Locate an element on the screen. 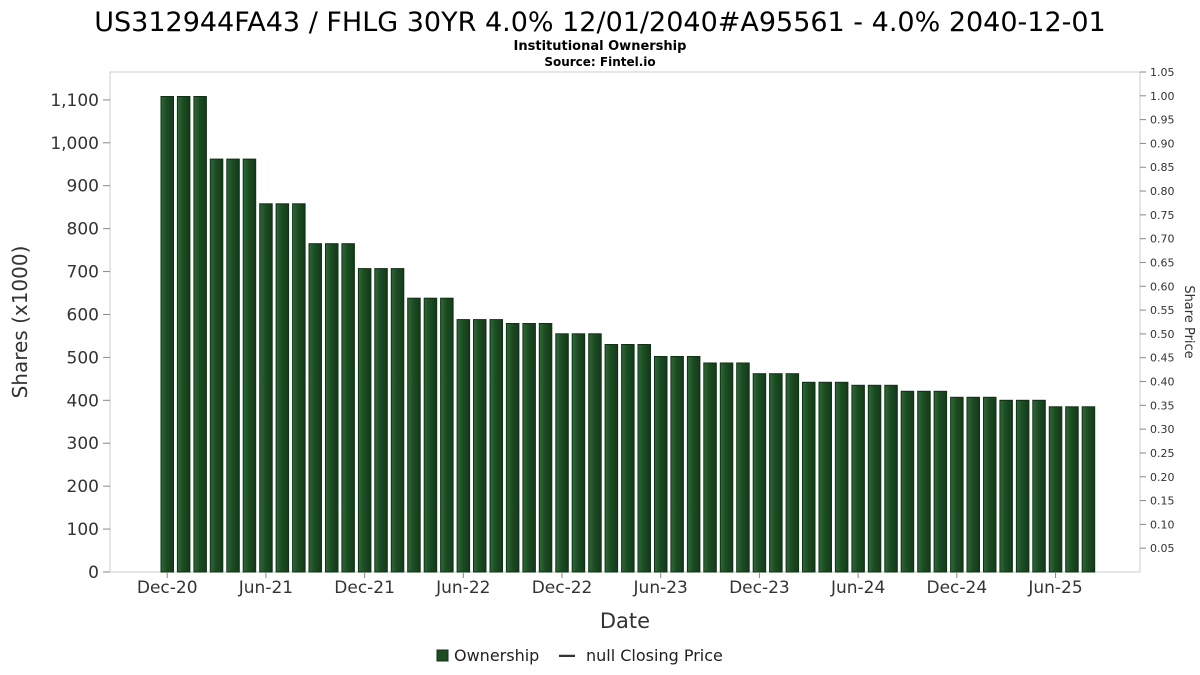 The height and width of the screenshot is (675, 1200). y-axis-left-tick-label: 800 is located at coordinates (83, 230).